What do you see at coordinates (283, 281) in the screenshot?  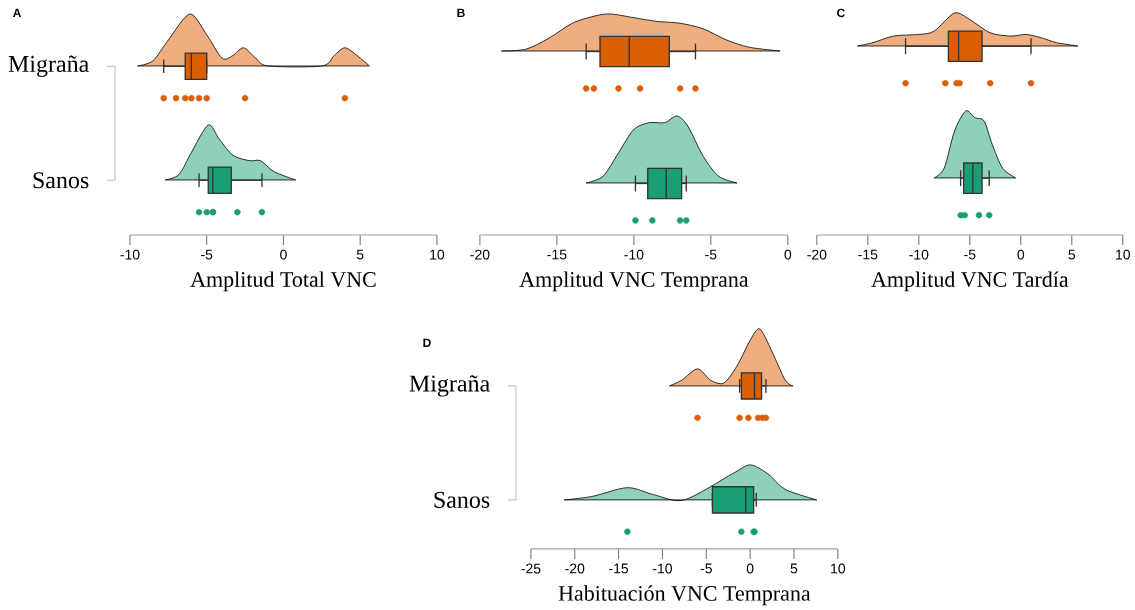 I see `x-axis-title: Amplitud Total VNC` at bounding box center [283, 281].